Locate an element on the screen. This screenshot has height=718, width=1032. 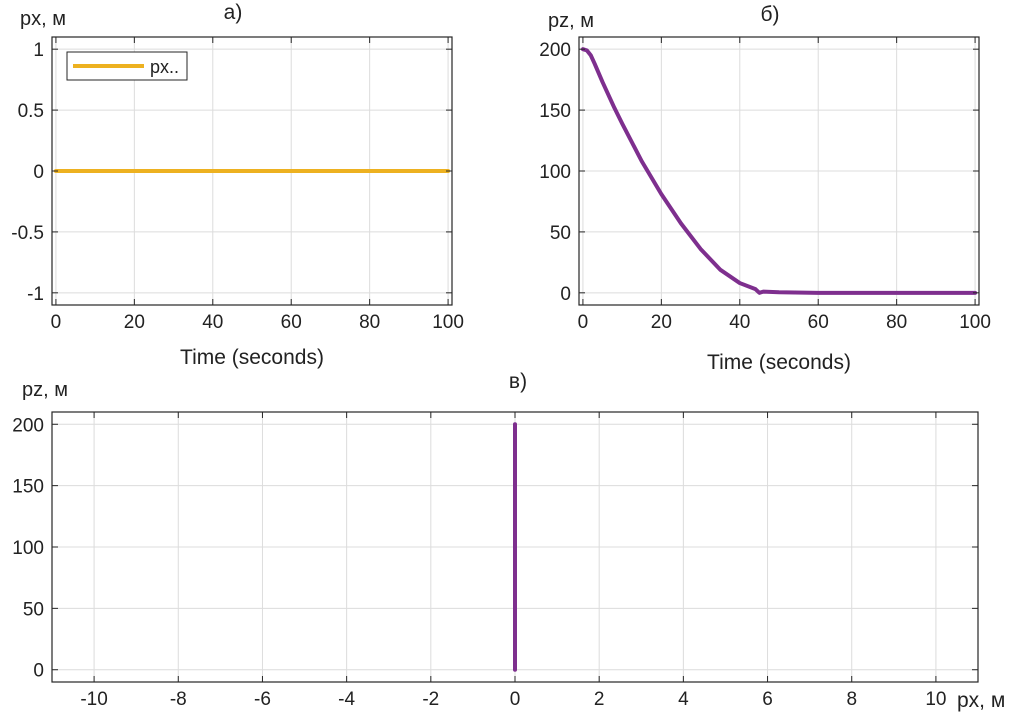
subplot-a-title: а) is located at coordinates (233, 12).